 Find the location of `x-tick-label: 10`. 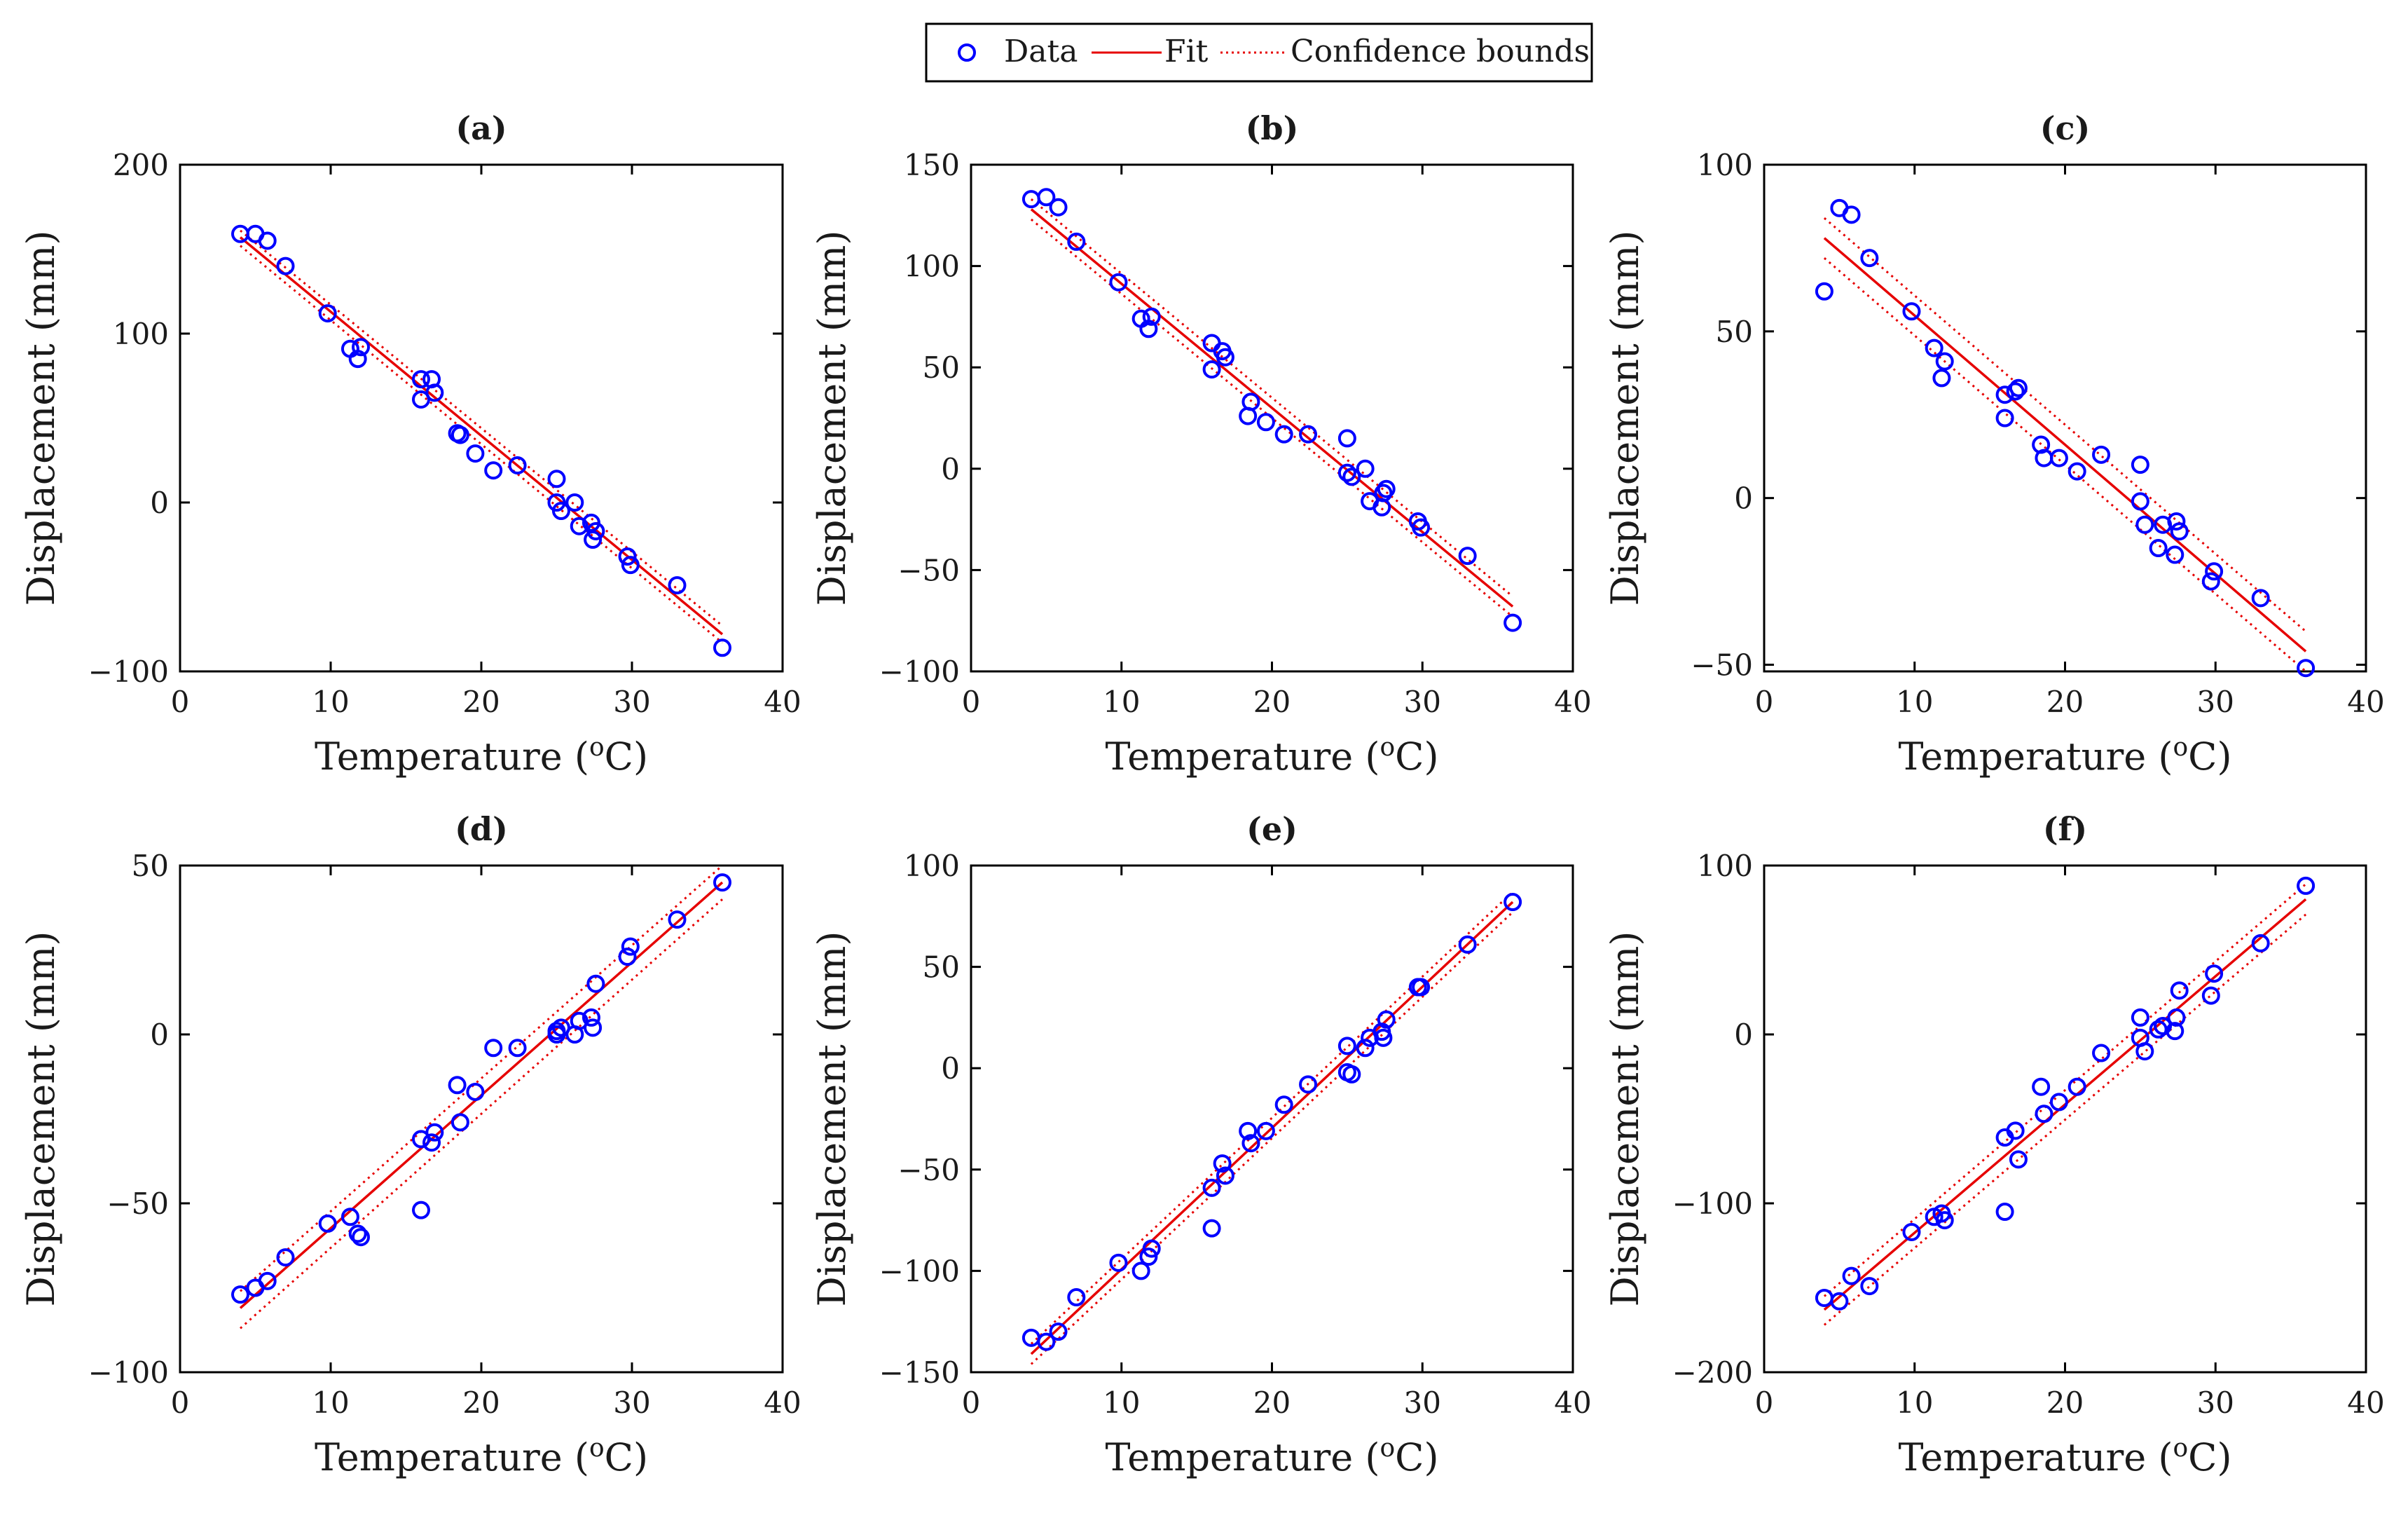

x-tick-label: 10 is located at coordinates (1121, 1403).